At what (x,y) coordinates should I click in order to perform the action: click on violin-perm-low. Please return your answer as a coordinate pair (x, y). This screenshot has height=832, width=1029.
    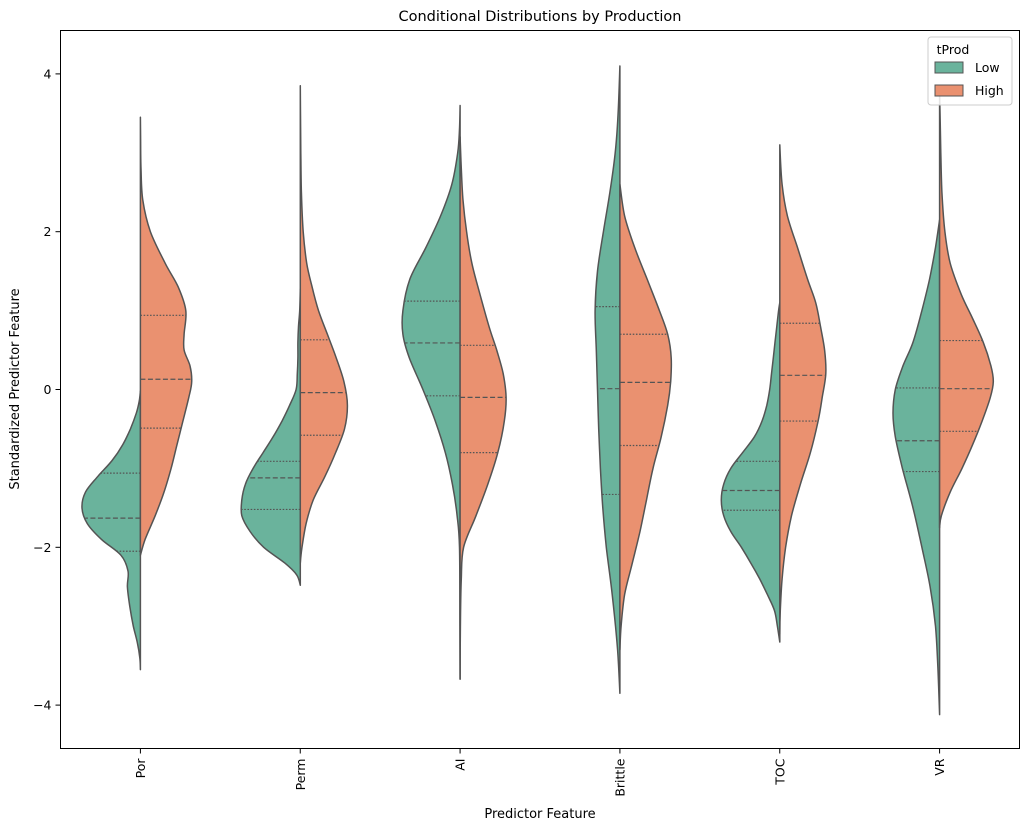
    Looking at the image, I should click on (271, 437).